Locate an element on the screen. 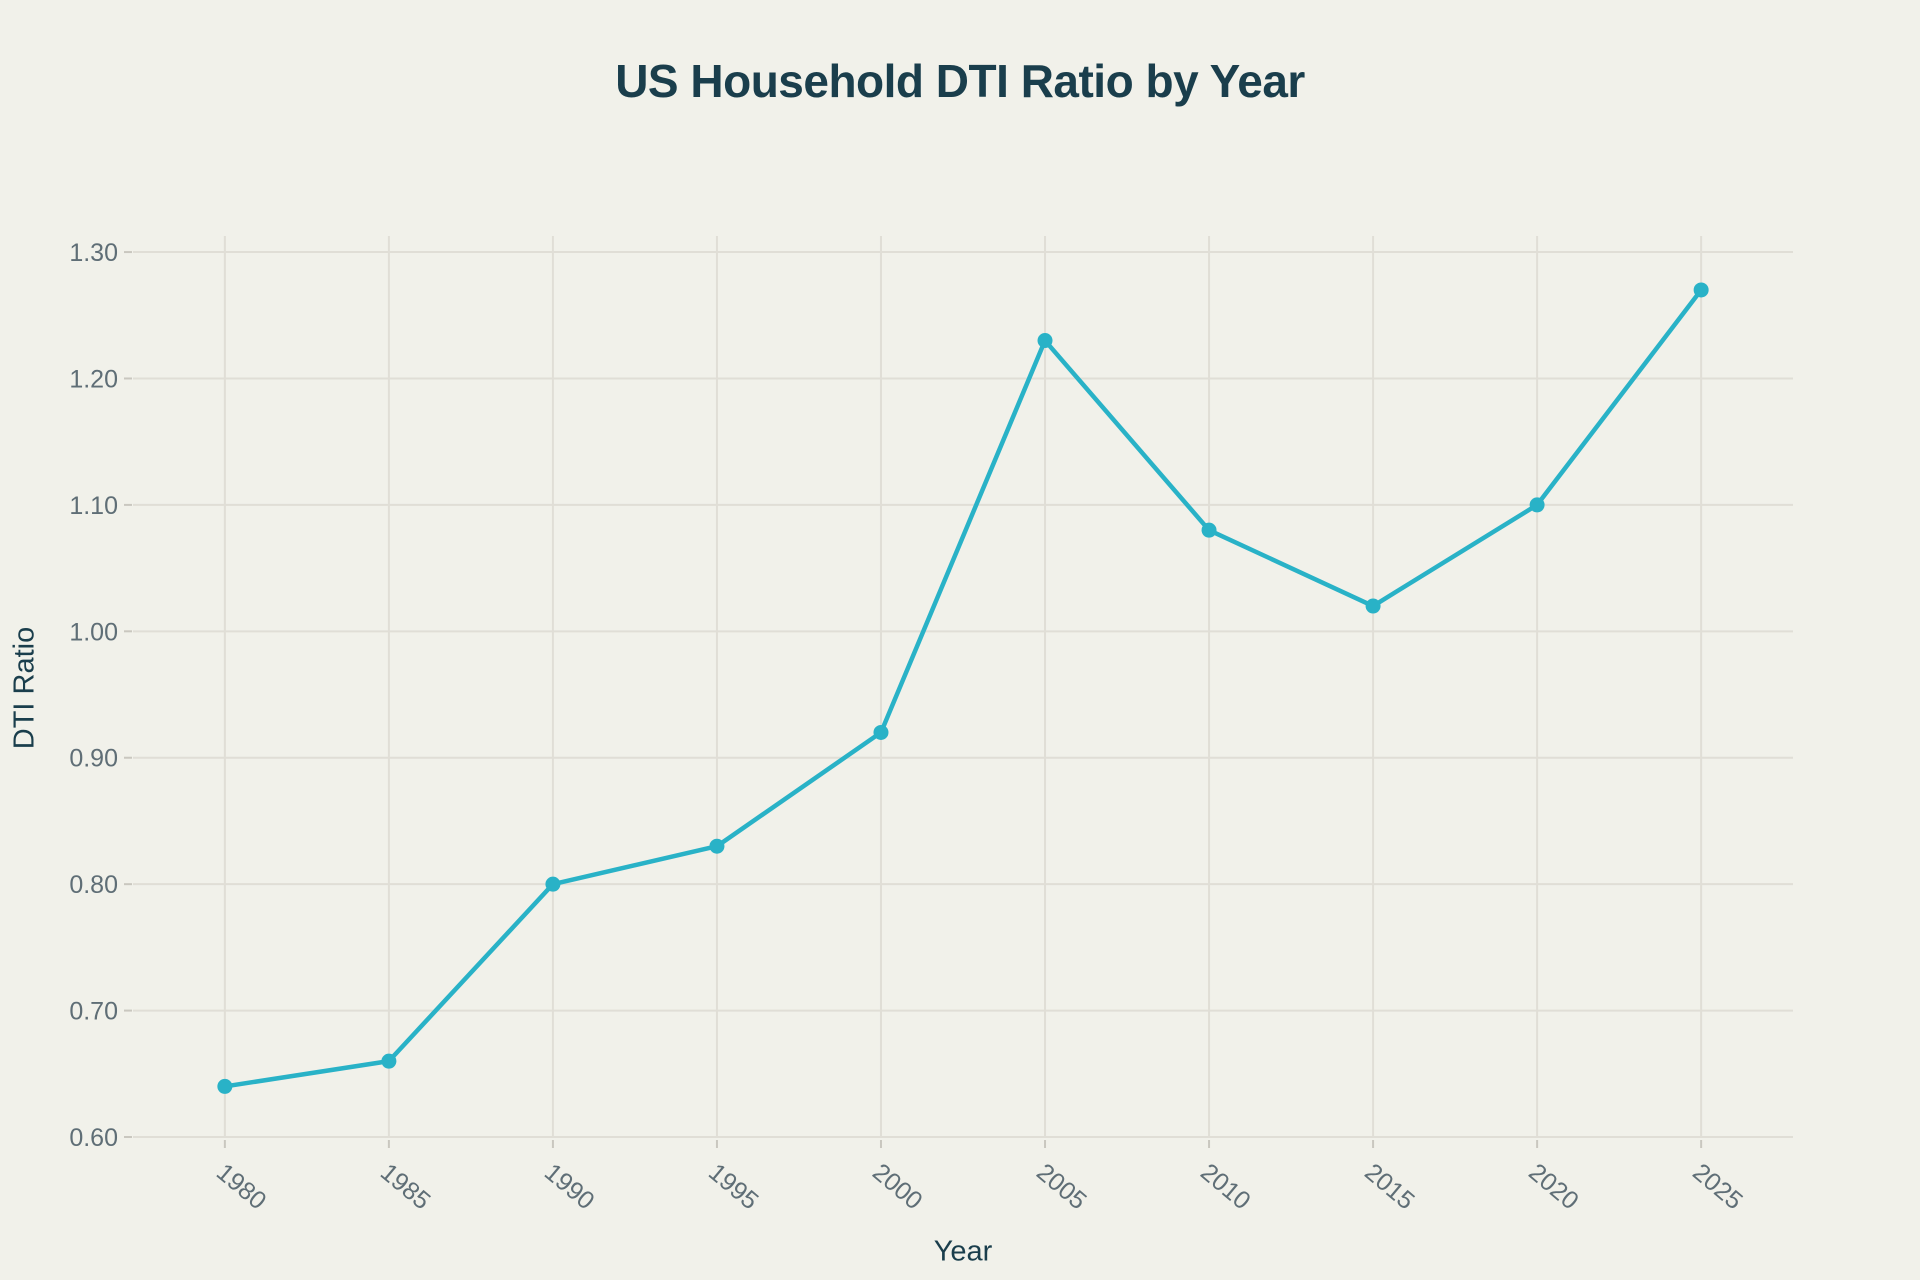  x-tick-label: 2020 is located at coordinates (1553, 1186).